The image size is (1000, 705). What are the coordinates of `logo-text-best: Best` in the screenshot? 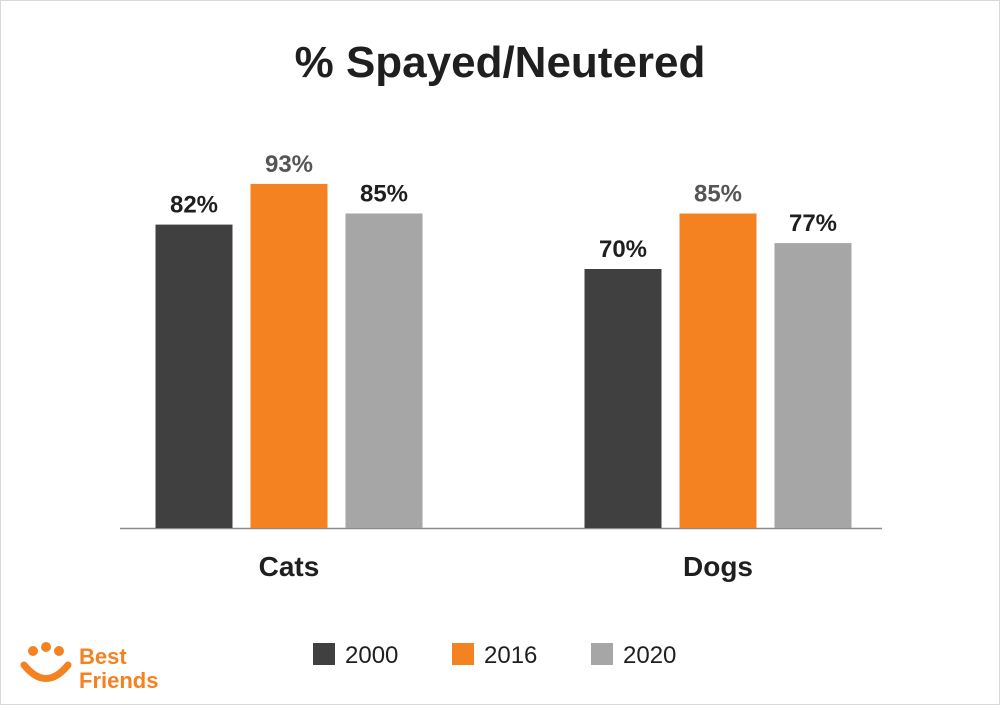 It's located at (103, 656).